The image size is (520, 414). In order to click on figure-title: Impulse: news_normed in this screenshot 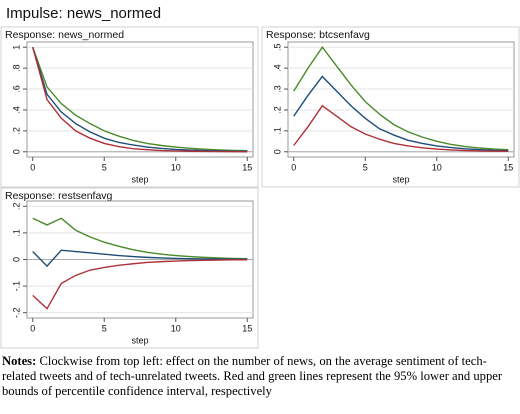, I will do `click(83, 13)`.